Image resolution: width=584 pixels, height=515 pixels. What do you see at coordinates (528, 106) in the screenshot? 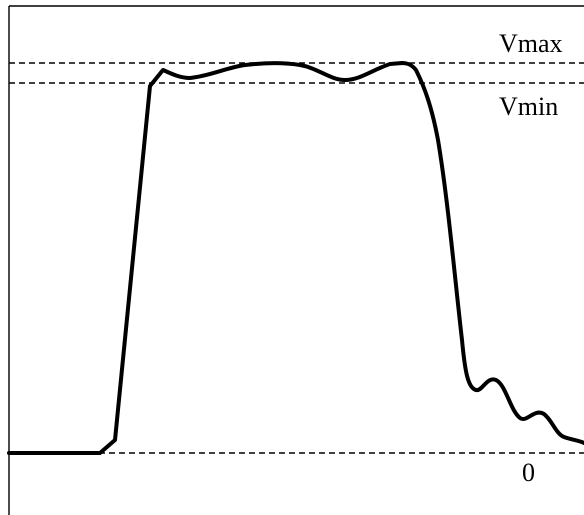
I see `vmin-label: Vmin` at bounding box center [528, 106].